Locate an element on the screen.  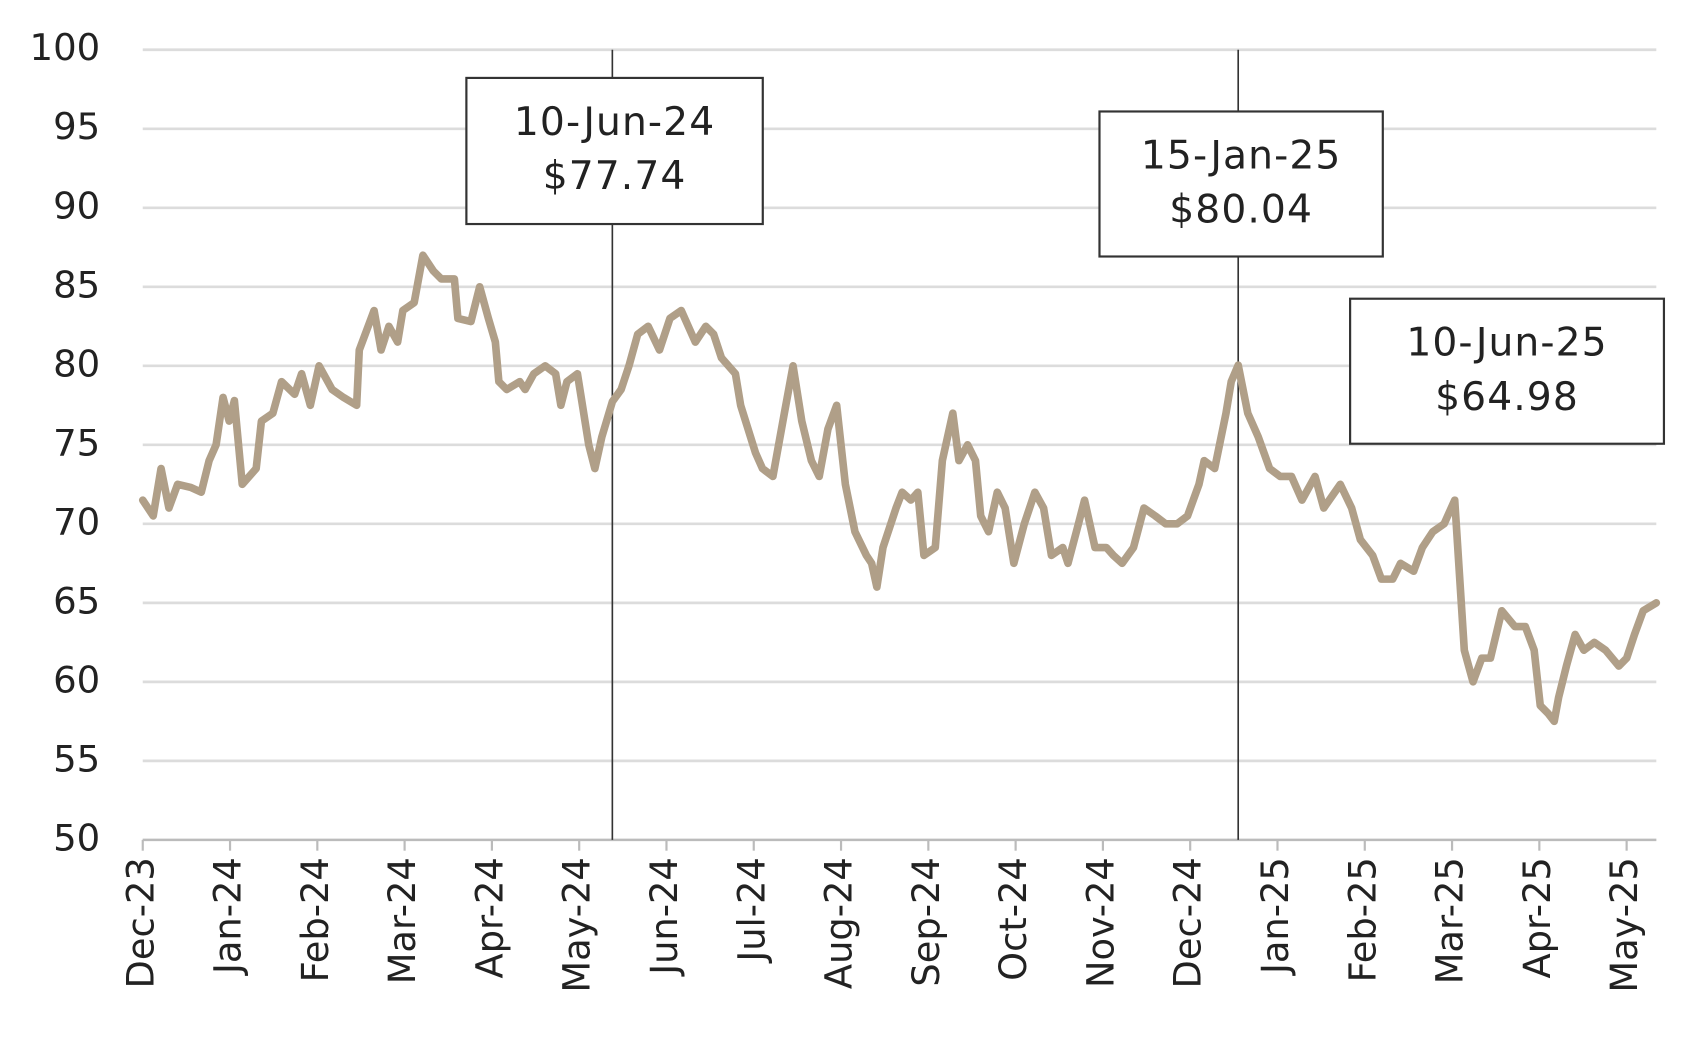
x-tick-label: Feb-24 is located at coordinates (315, 919).